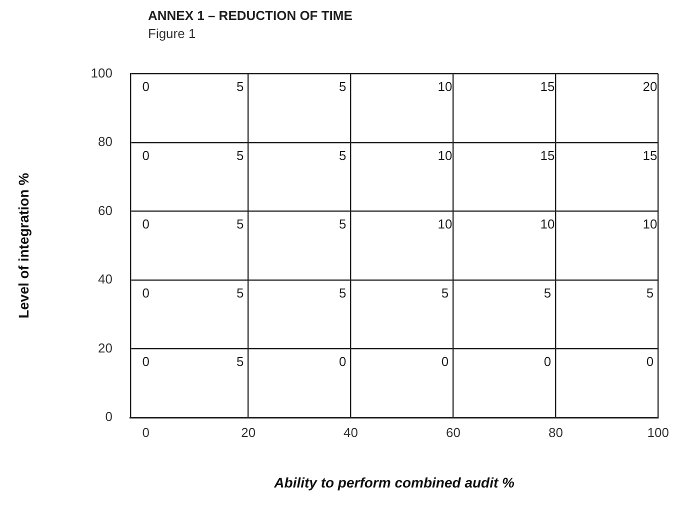 This screenshot has width=685, height=506. Describe the element at coordinates (105, 348) in the screenshot. I see `y-tick-label: 20` at that location.